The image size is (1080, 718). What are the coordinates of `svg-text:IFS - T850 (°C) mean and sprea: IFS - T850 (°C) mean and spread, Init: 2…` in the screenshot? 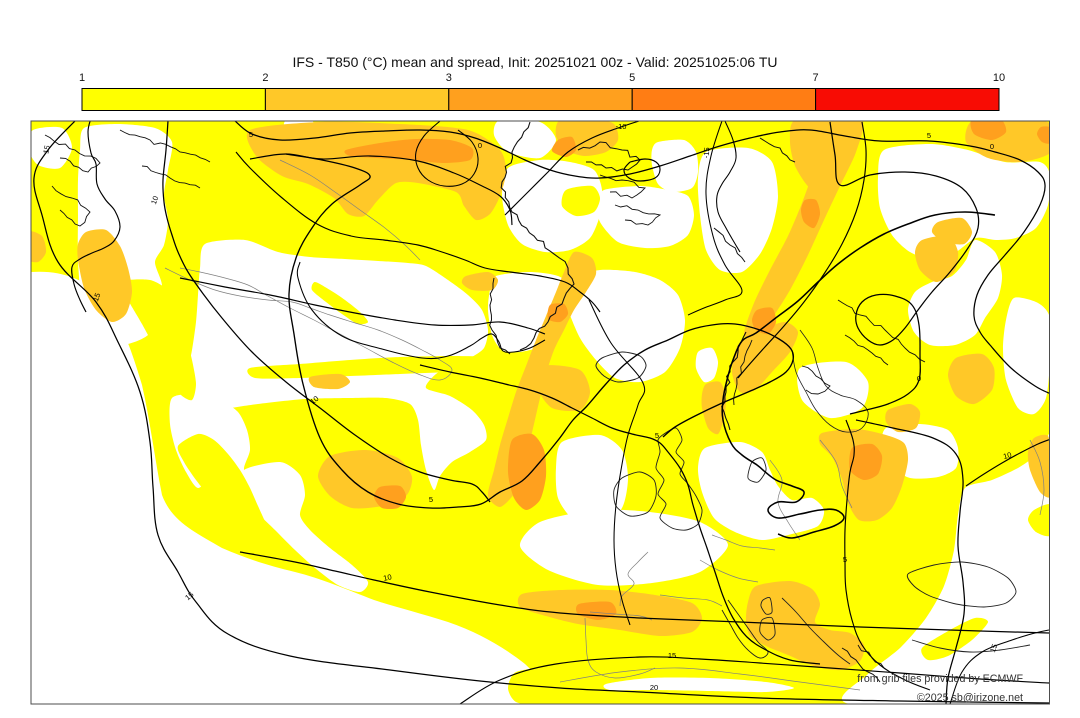 It's located at (534, 62).